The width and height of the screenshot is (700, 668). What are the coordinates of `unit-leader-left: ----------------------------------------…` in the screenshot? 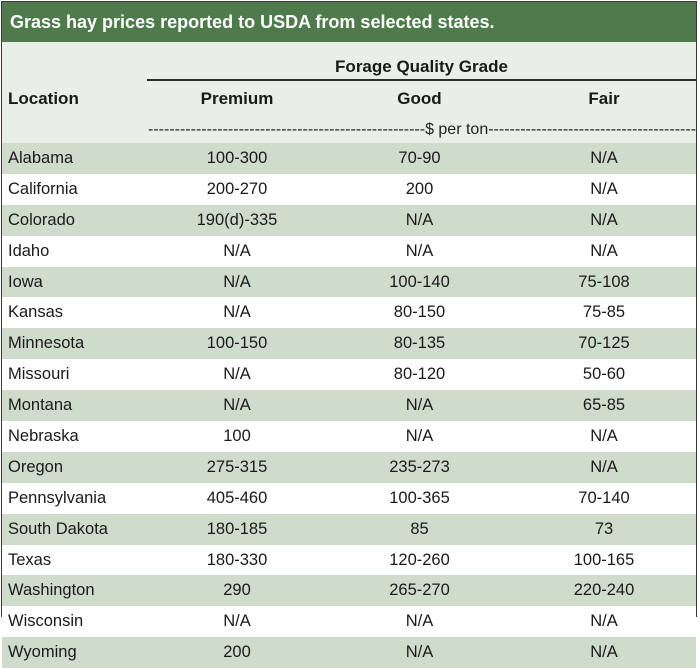 It's located at (287, 129).